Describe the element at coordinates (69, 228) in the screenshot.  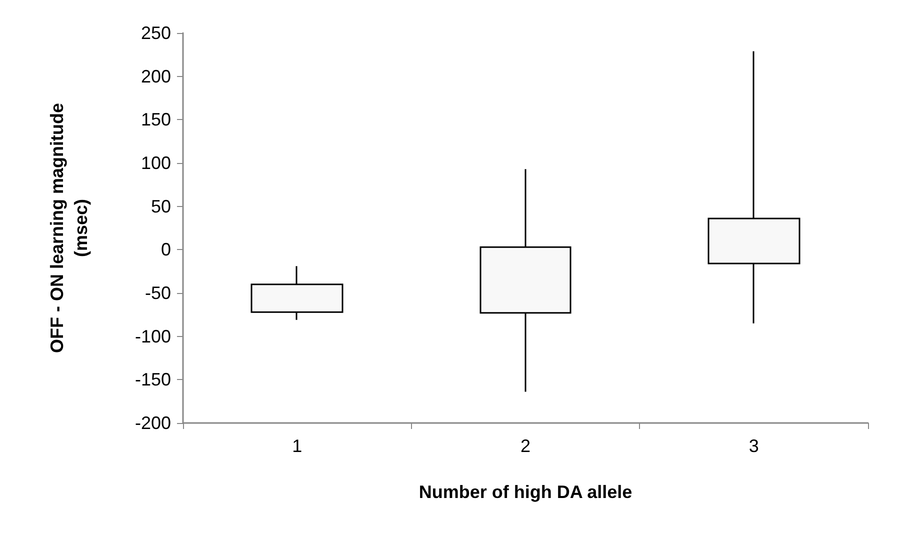
I see `y-axis-title: OFF - ON learning magnitude (msec)` at that location.